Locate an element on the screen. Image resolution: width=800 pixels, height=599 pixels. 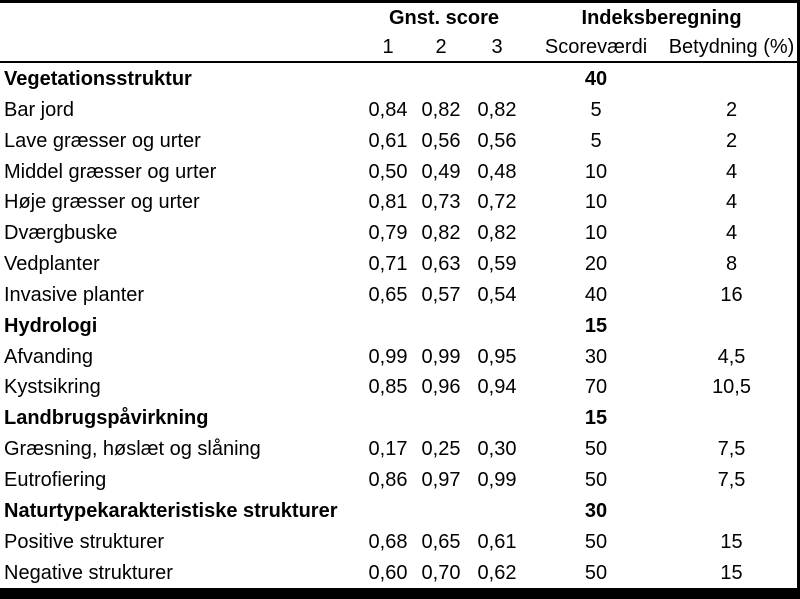
cell-score-3: 0,61 is located at coordinates (497, 541).